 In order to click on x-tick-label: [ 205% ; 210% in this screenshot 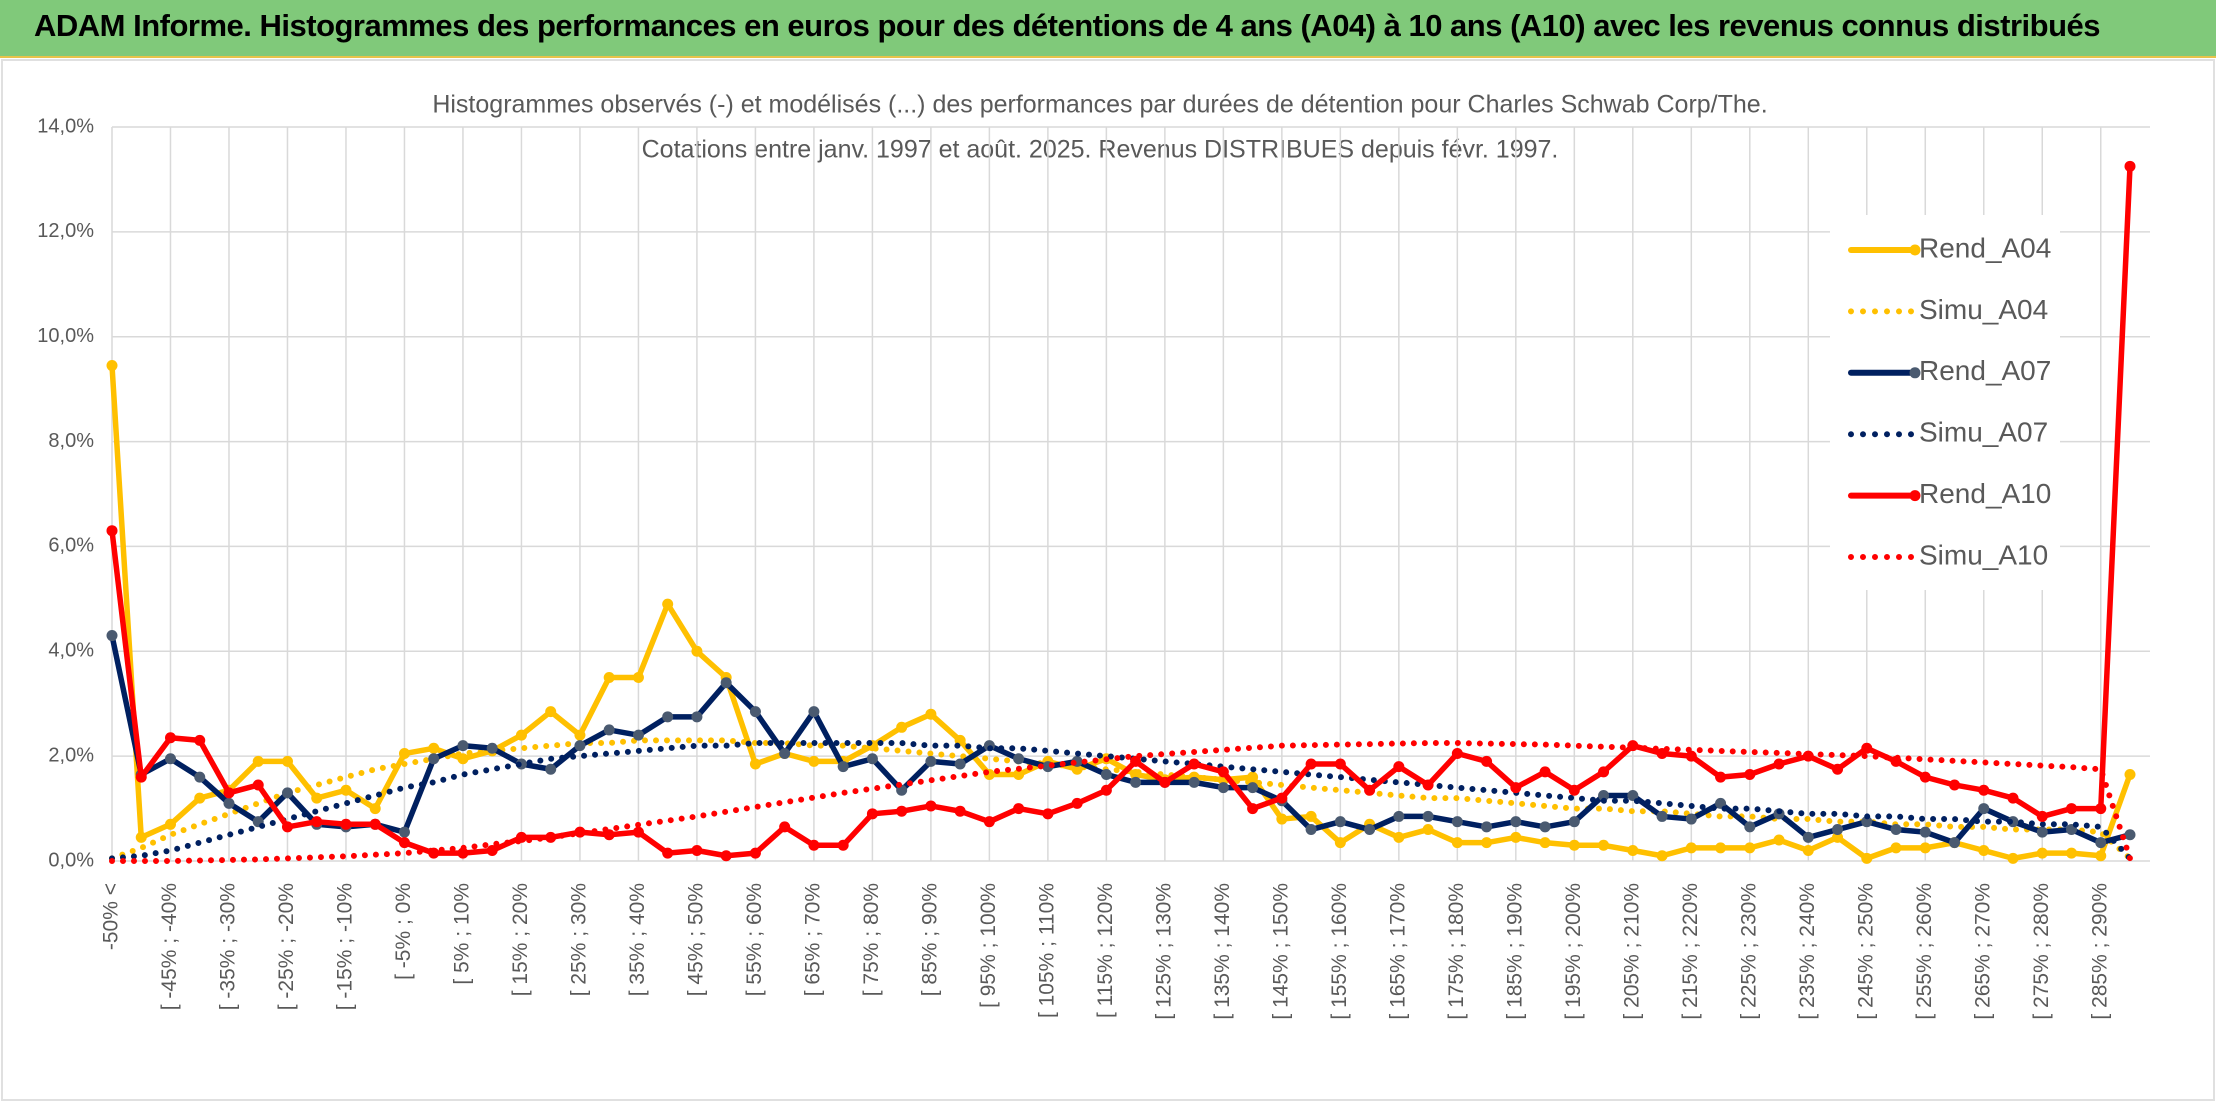, I will do `click(1631, 951)`.